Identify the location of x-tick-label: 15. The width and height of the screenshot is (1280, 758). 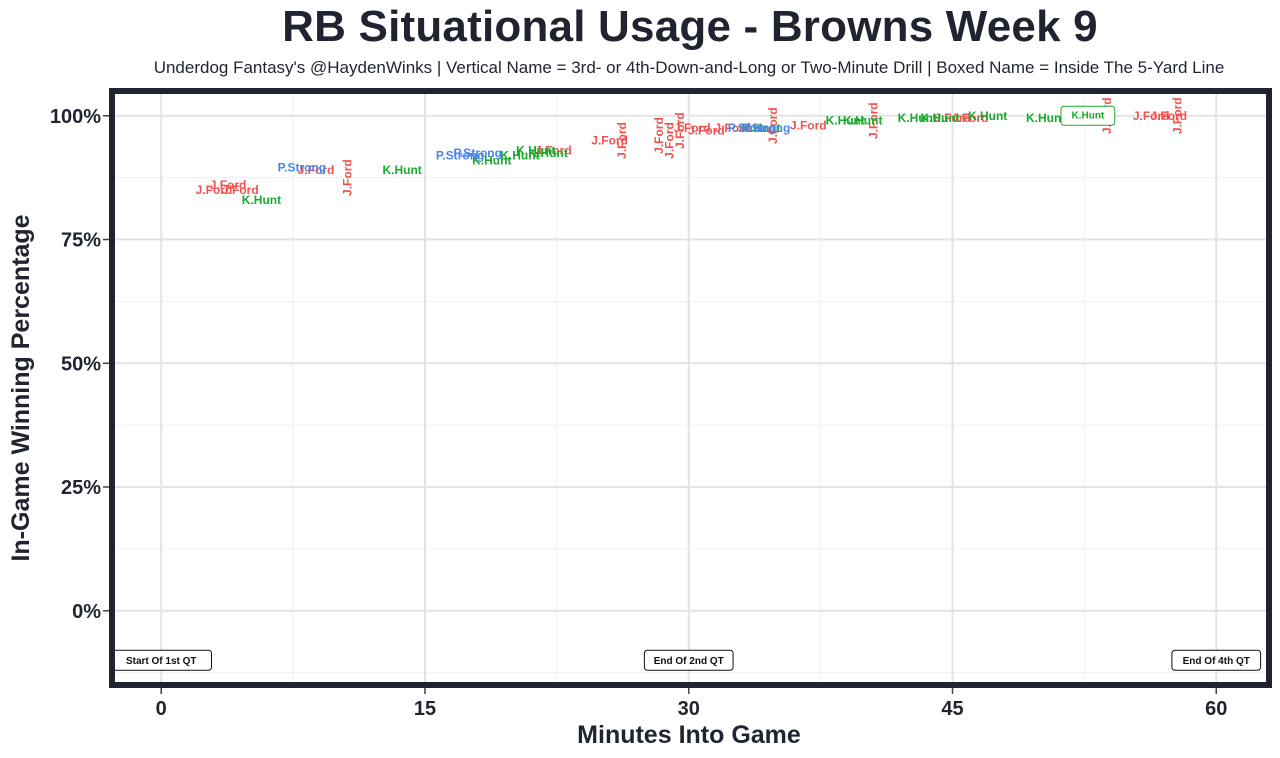
(425, 709).